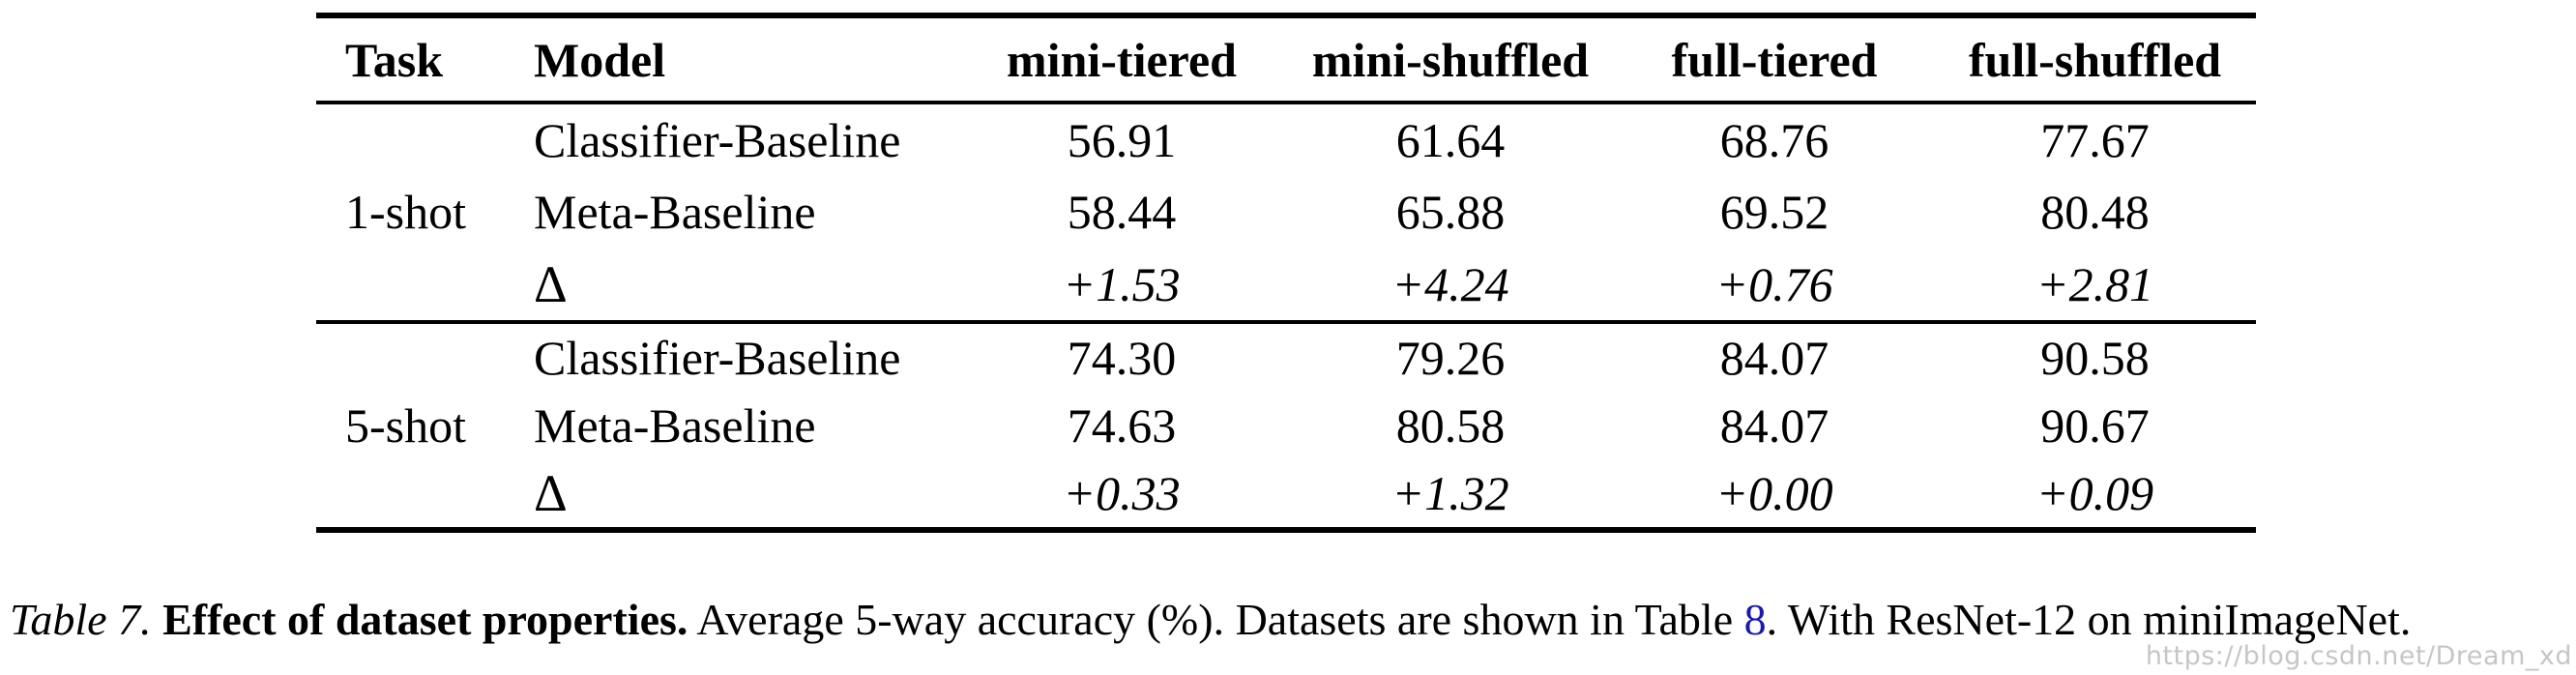  What do you see at coordinates (81, 619) in the screenshot?
I see `caption-label: Table 7.` at bounding box center [81, 619].